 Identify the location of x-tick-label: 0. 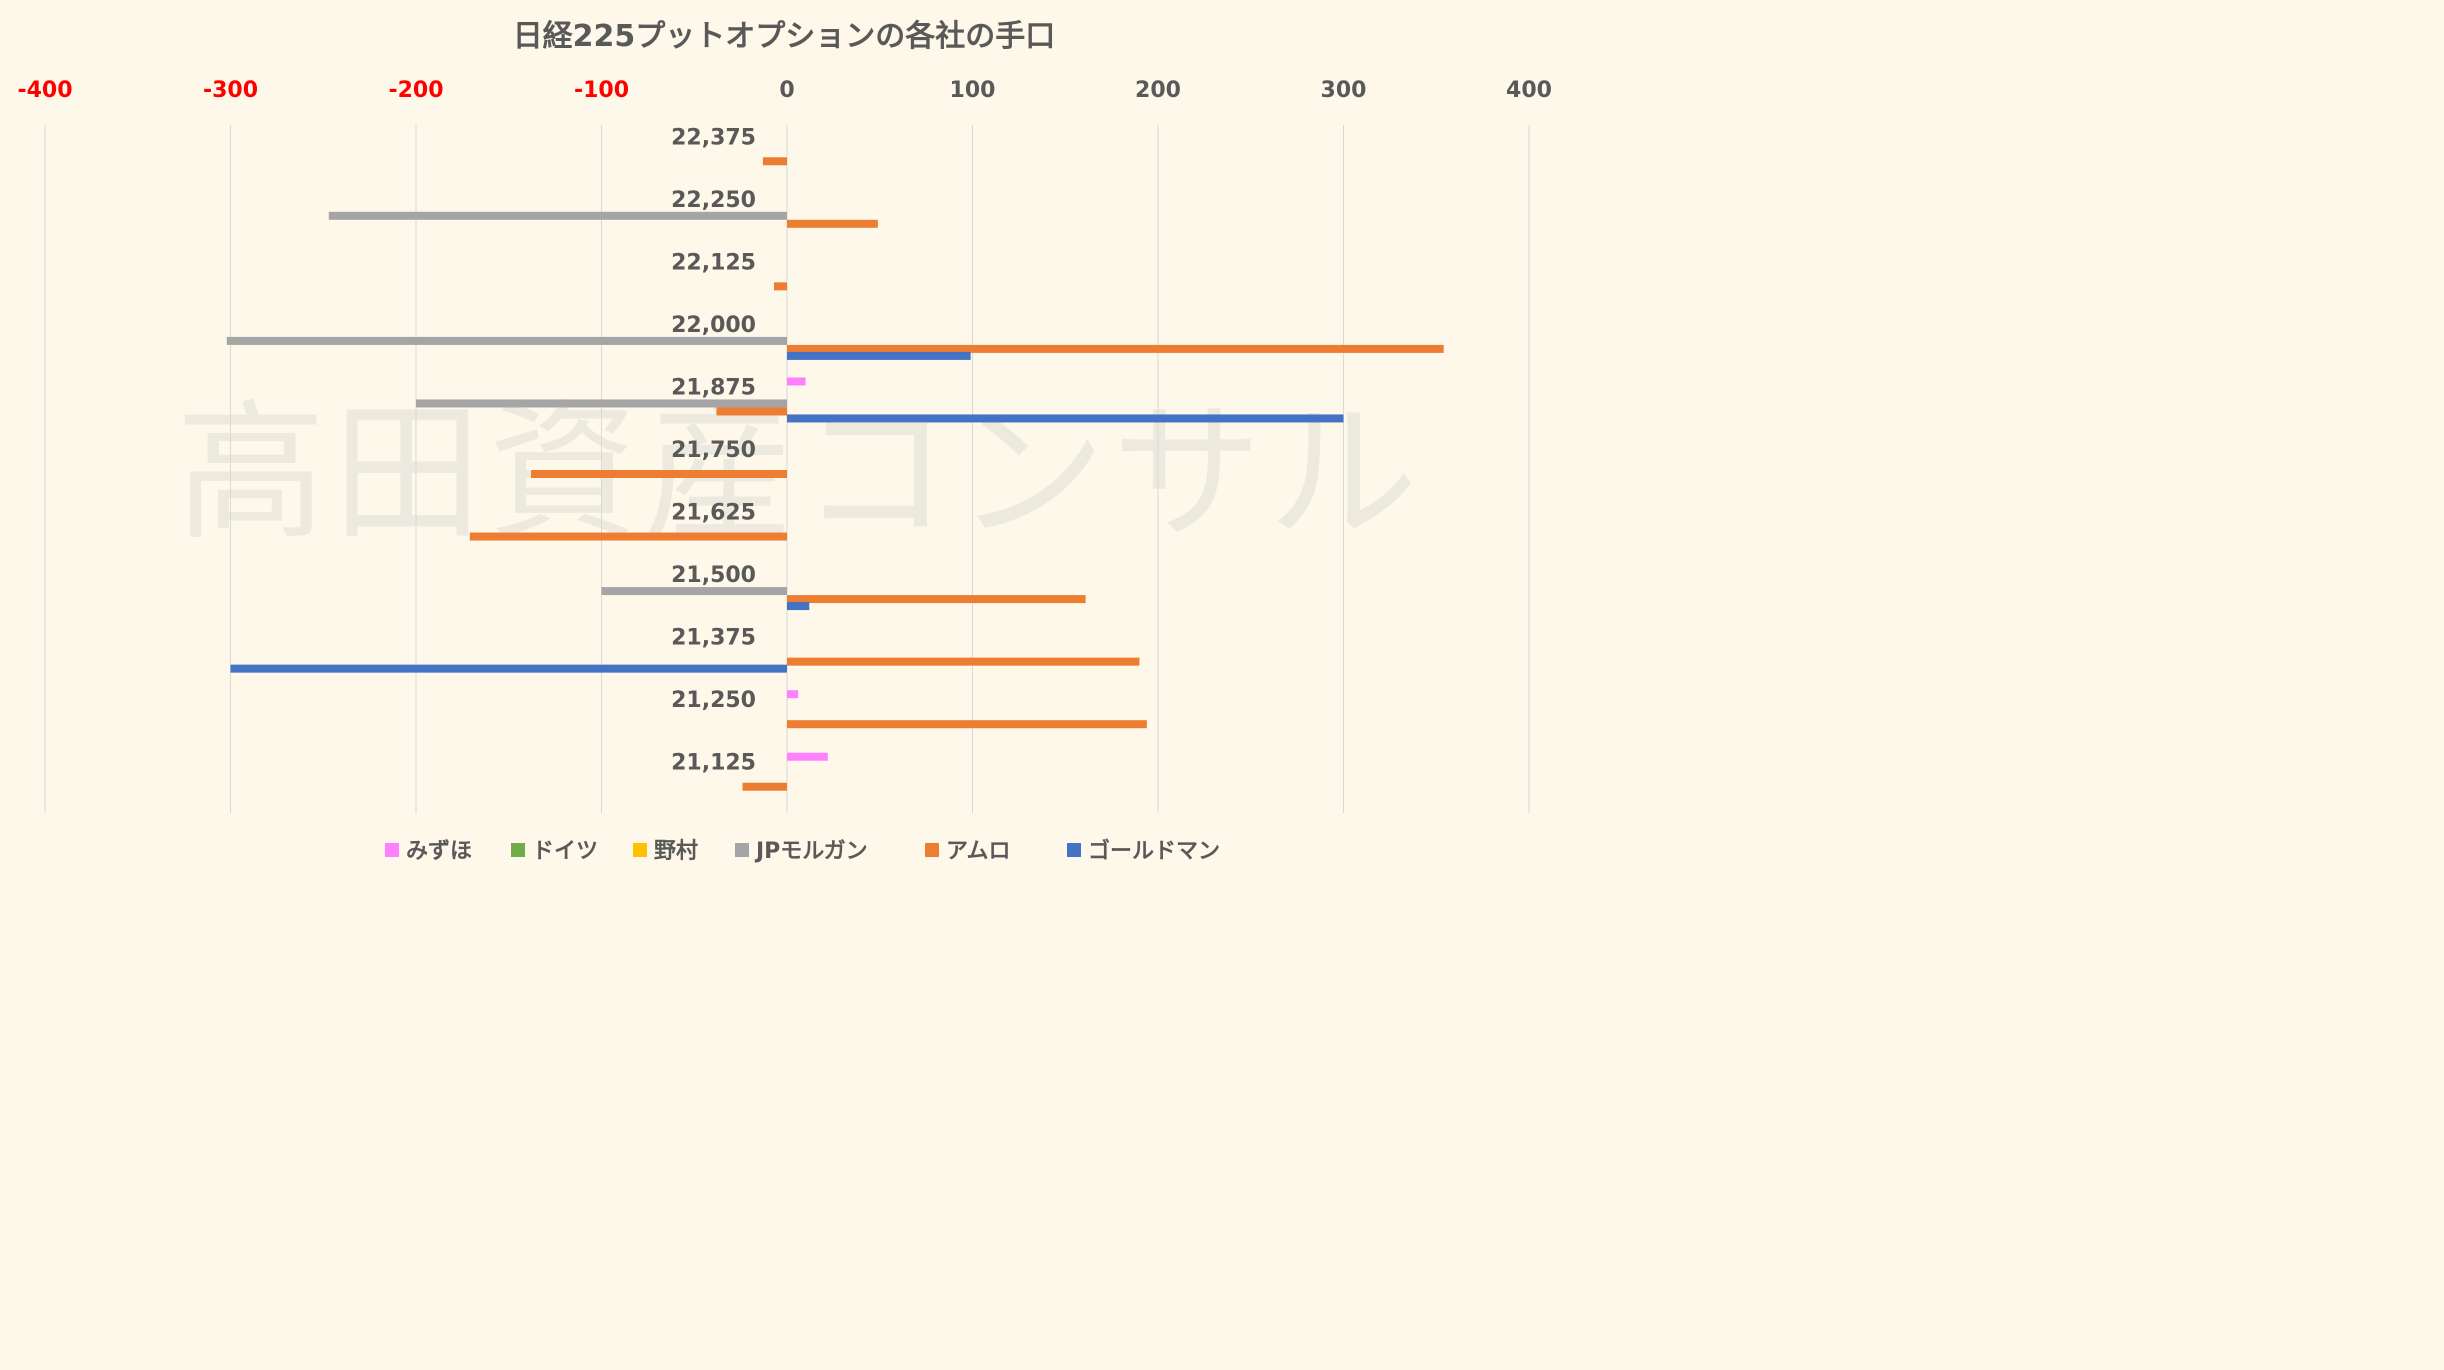
(786, 90).